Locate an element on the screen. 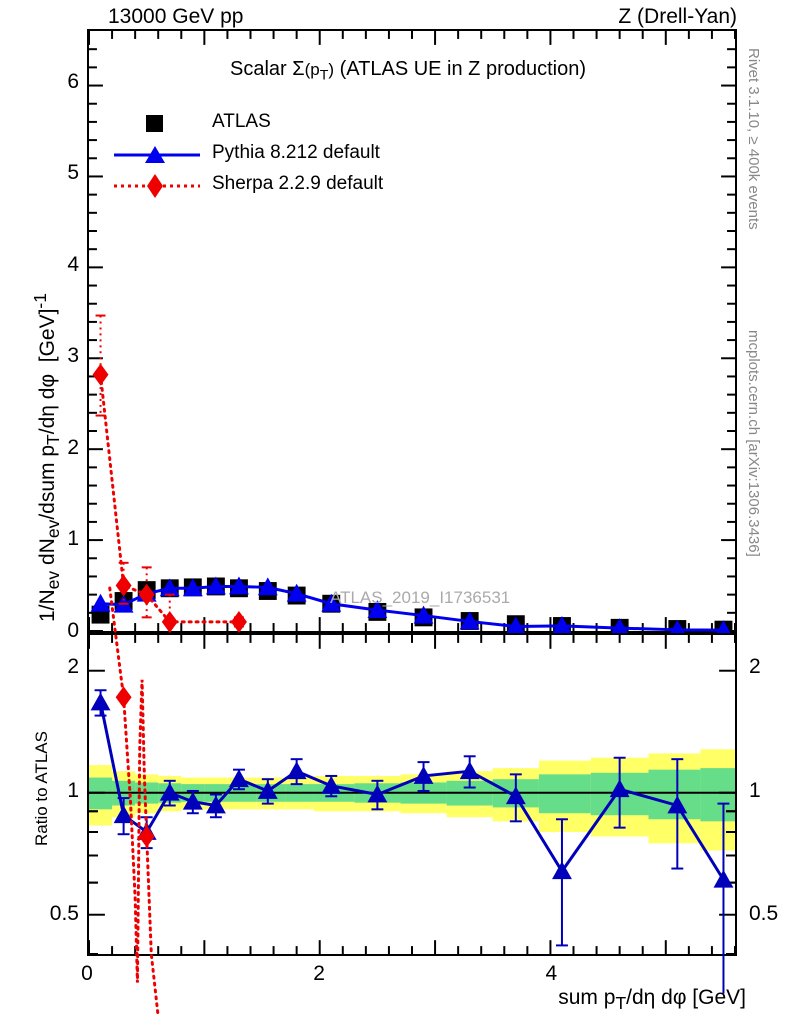 This screenshot has width=786, height=1024. rivet-version-label: Rivet 3.1.10, ≥ 400k events is located at coordinates (753, 139).